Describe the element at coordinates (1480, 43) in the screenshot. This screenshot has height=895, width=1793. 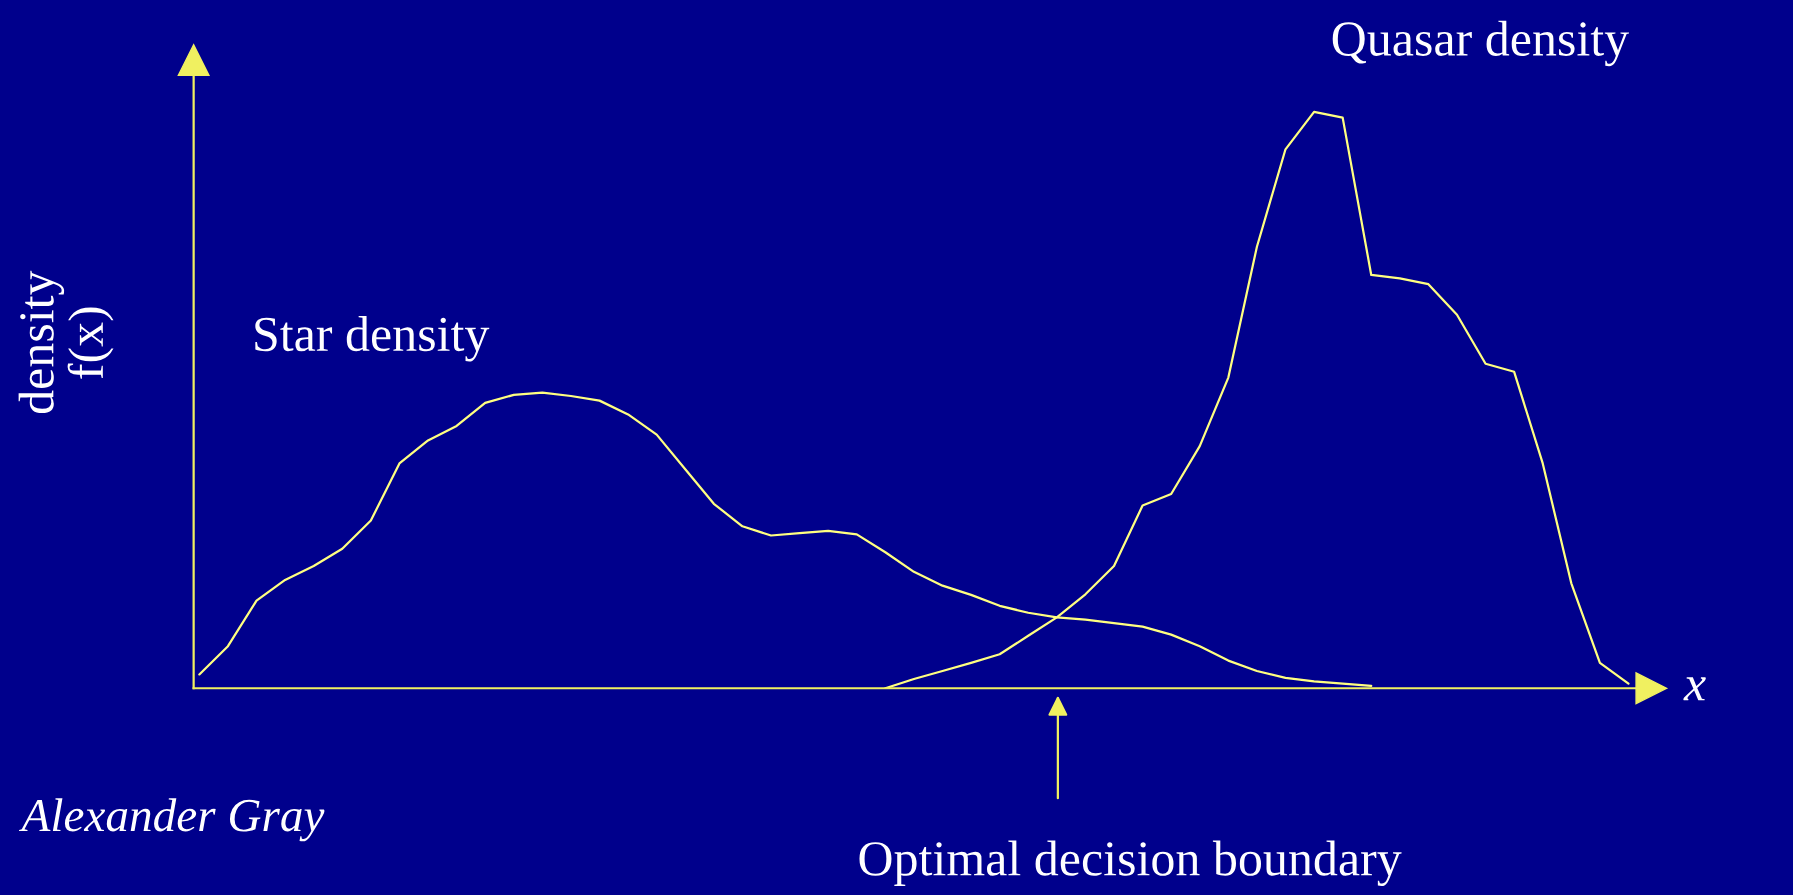
I see `series-label: Quasar density` at that location.